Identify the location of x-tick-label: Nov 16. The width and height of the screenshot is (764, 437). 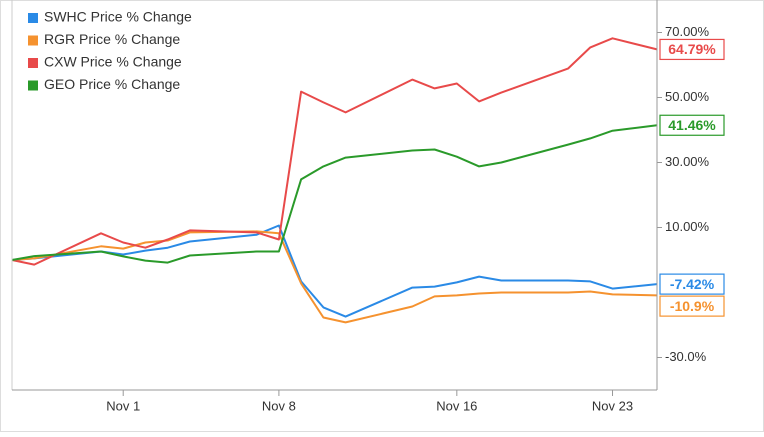
(456, 405).